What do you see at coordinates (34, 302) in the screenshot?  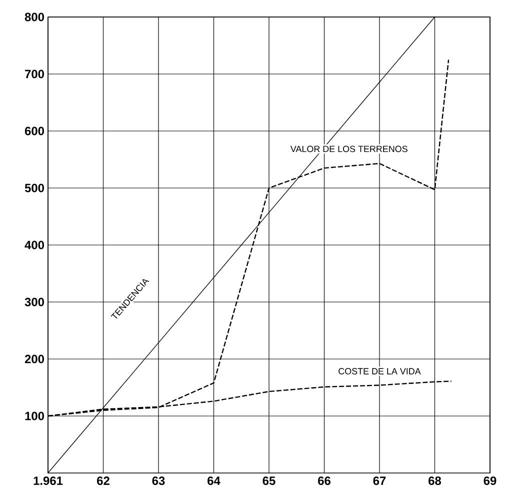 I see `y-tick-label: 300` at bounding box center [34, 302].